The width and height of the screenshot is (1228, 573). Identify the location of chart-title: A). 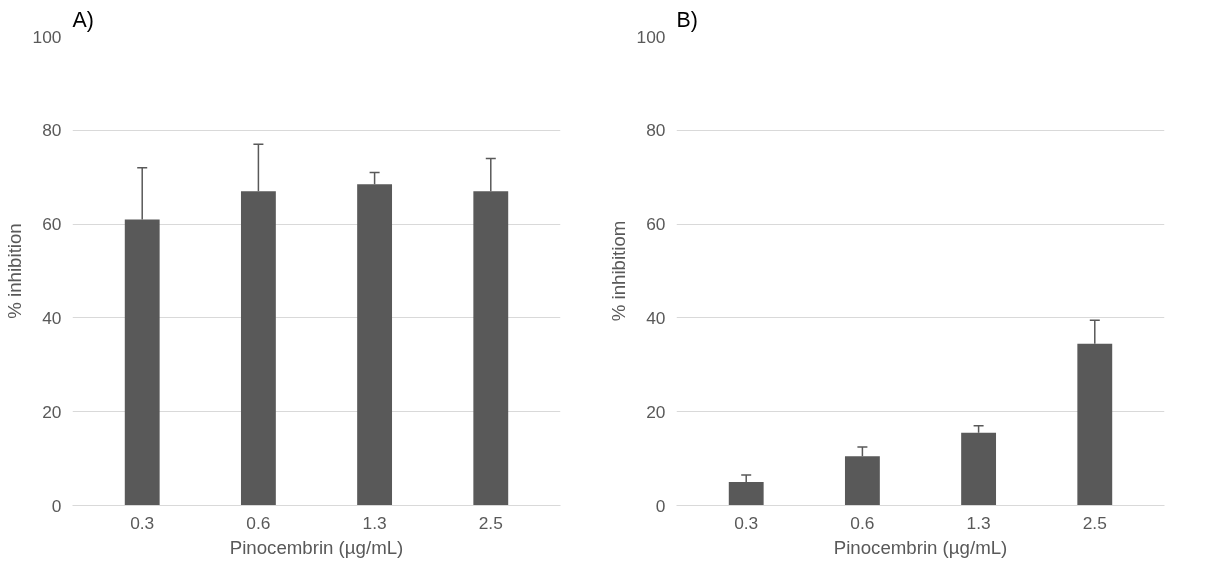
(83, 19).